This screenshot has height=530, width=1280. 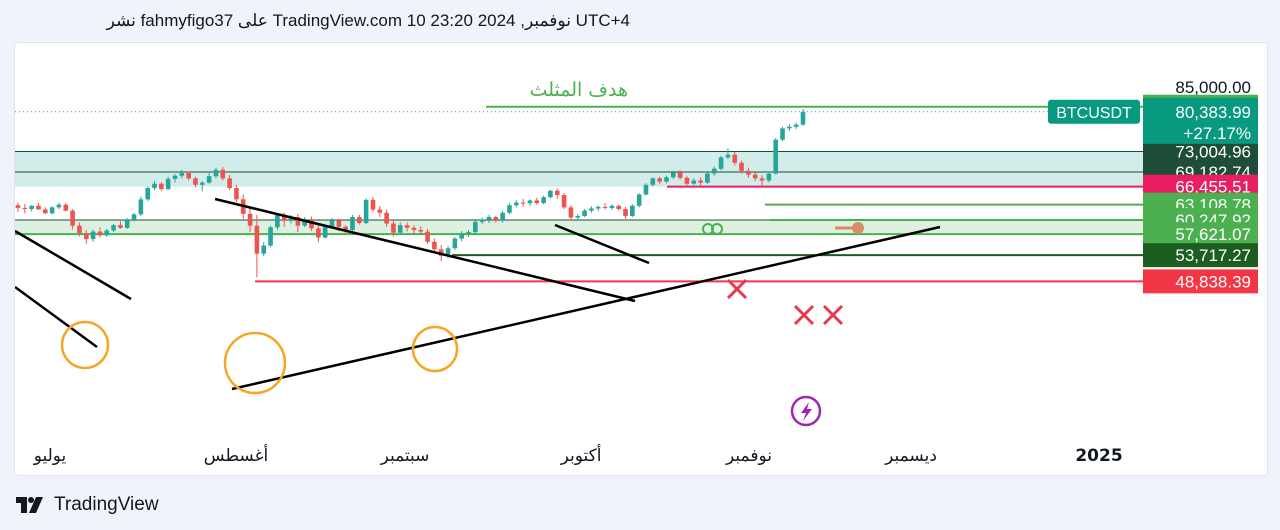 I want to click on price-badge-label: 66,455.51, so click(x=1213, y=187).